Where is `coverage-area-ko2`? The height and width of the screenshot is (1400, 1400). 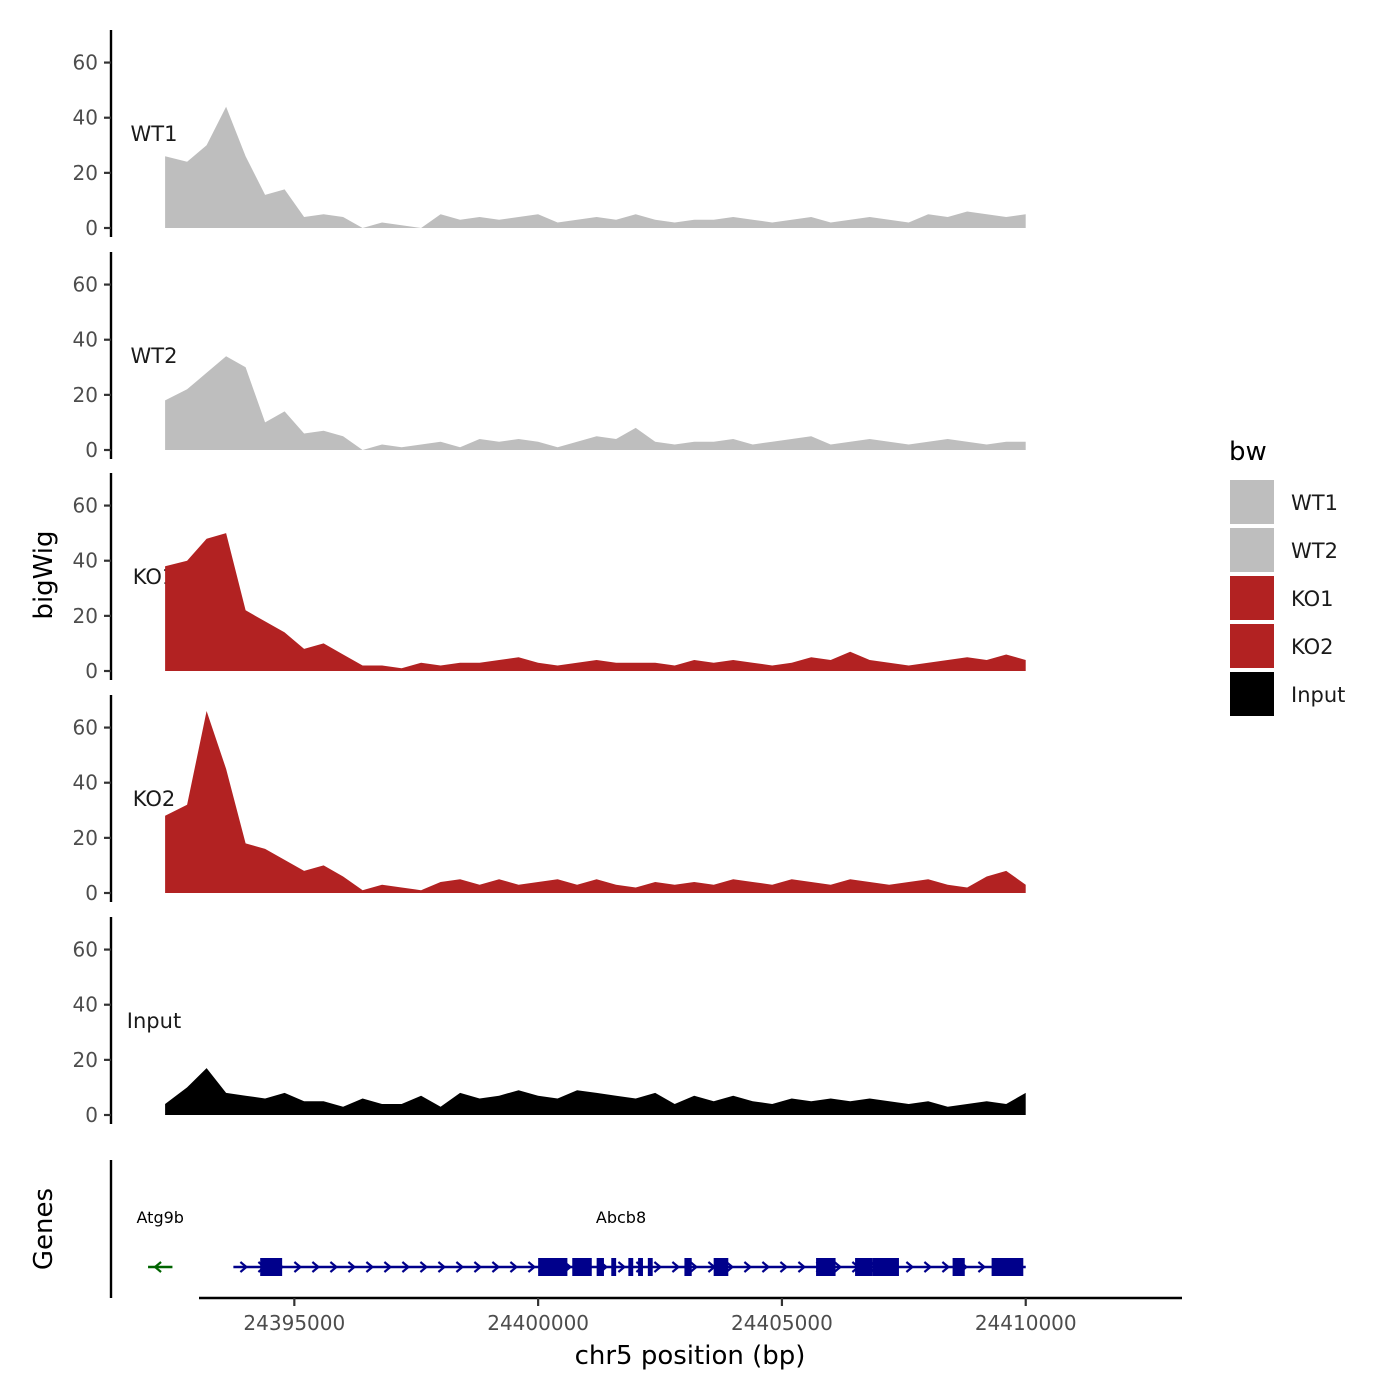
coverage-area-ko2 is located at coordinates (595, 802).